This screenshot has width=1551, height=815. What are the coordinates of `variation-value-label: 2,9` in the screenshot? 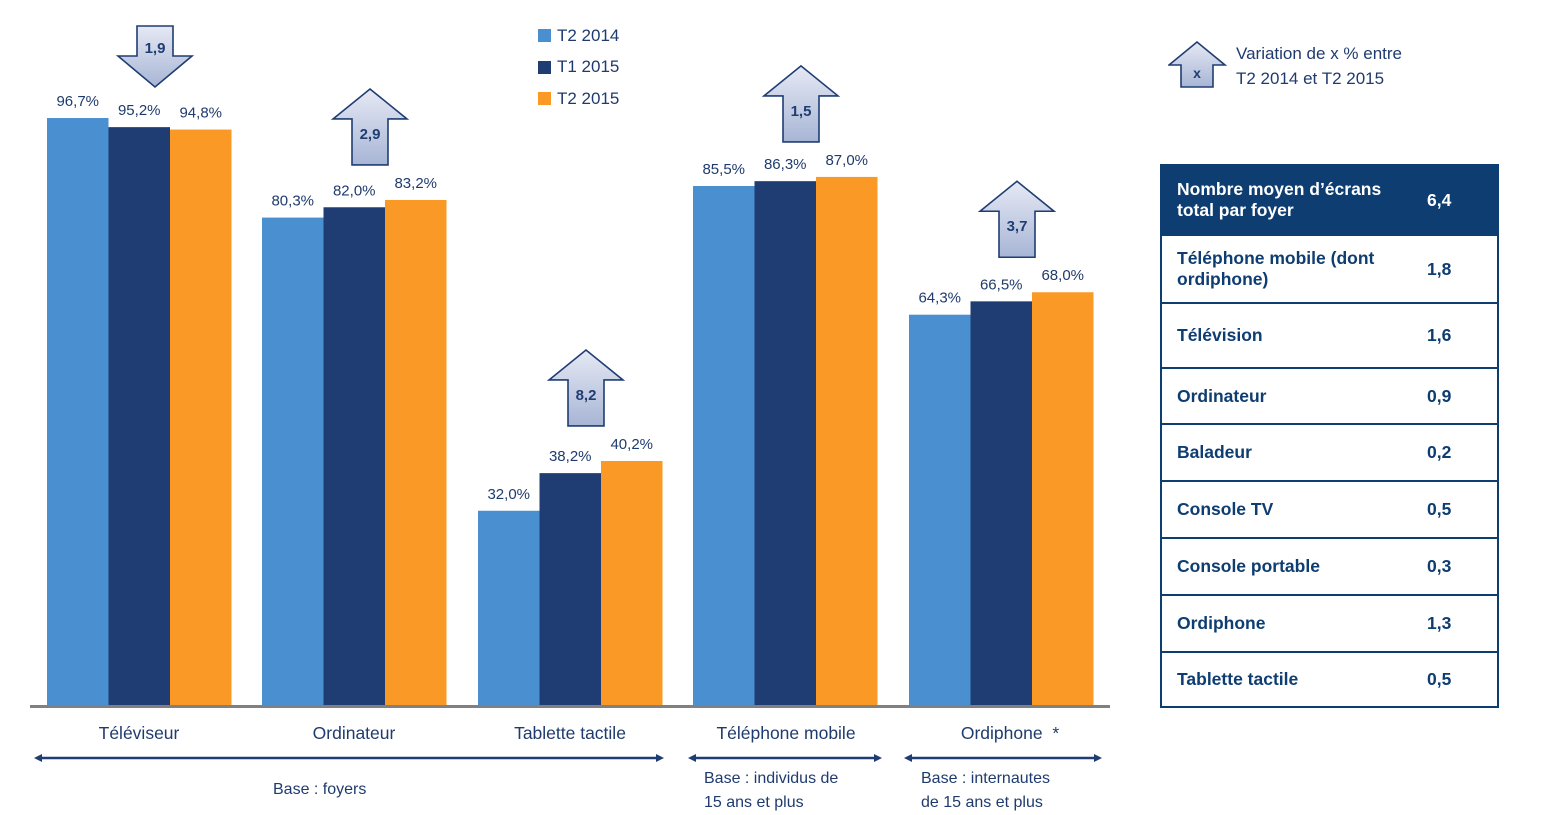 It's located at (370, 134).